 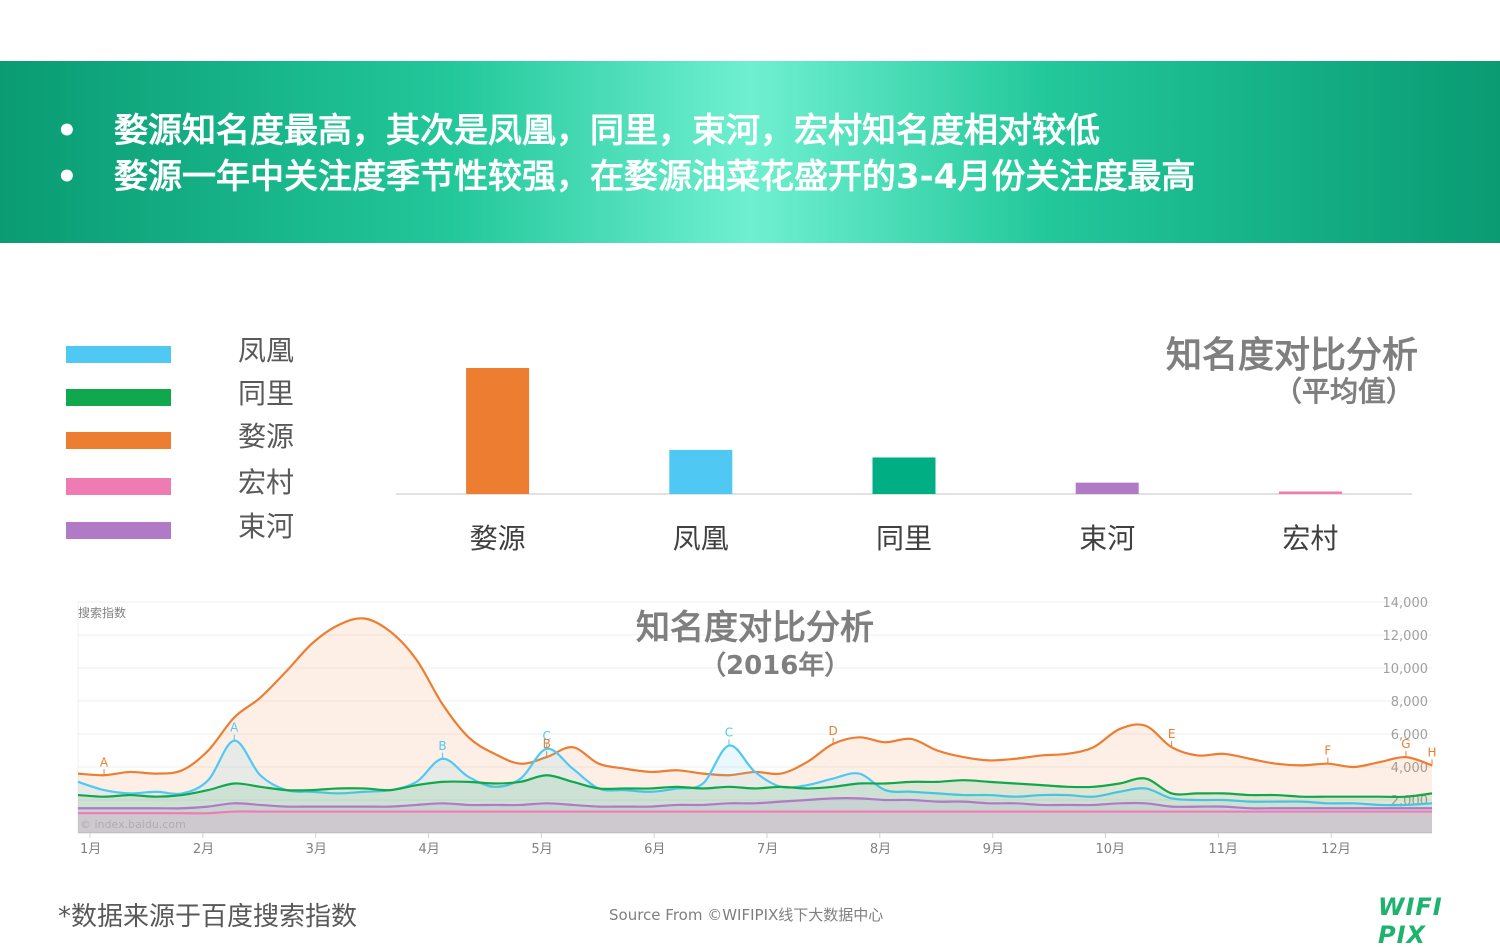 What do you see at coordinates (133, 824) in the screenshot?
I see `chart-watermark: © index.baidu.com` at bounding box center [133, 824].